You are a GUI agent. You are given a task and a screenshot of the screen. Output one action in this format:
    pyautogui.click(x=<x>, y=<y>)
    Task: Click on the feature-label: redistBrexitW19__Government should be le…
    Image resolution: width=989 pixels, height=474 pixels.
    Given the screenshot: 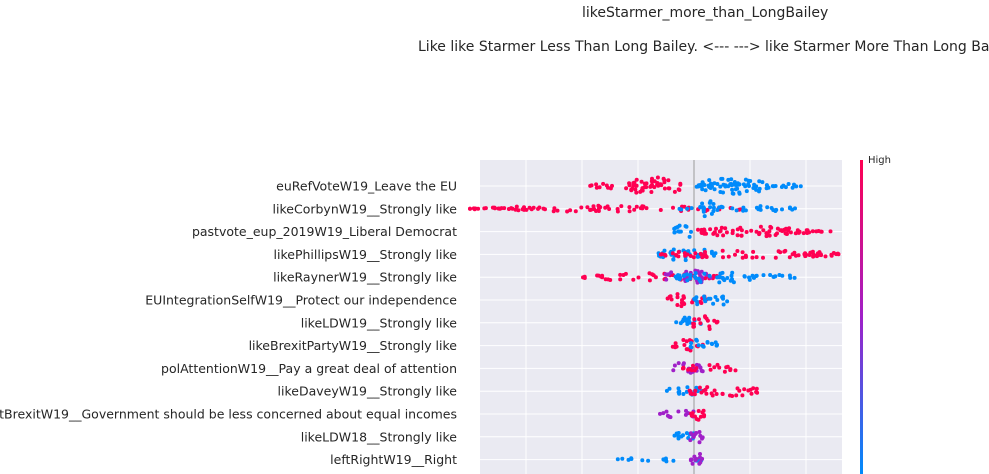 What is the action you would take?
    pyautogui.click(x=228, y=414)
    